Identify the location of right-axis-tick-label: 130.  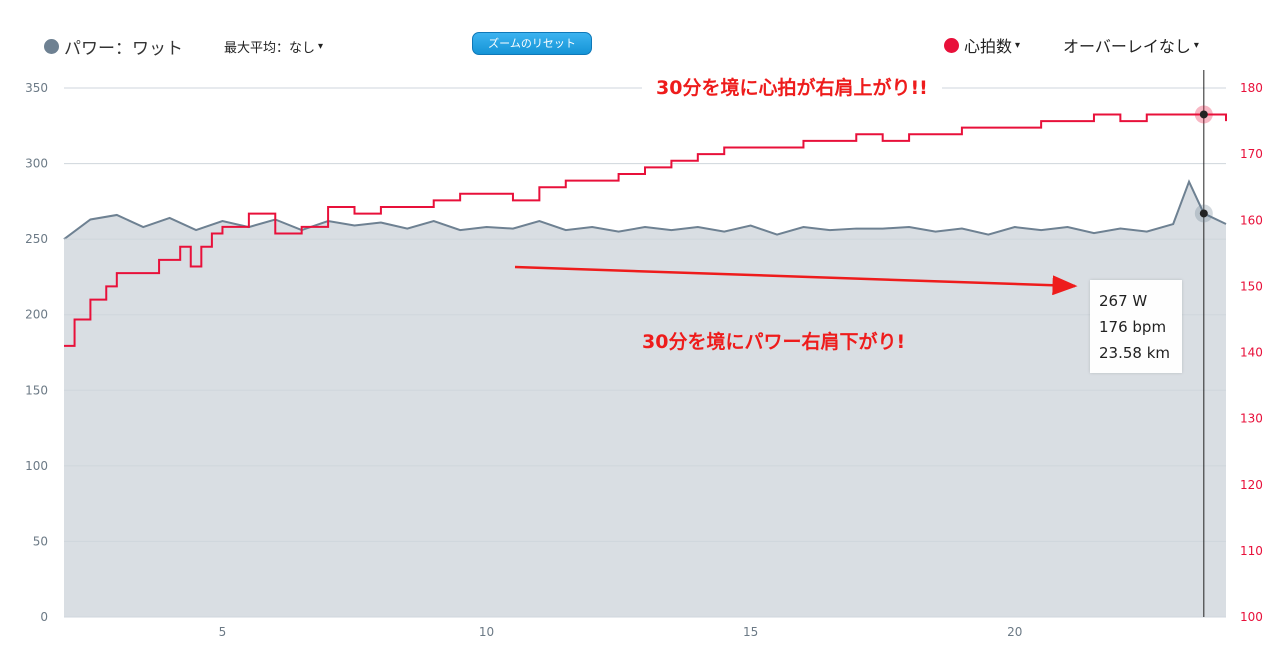
(1251, 419).